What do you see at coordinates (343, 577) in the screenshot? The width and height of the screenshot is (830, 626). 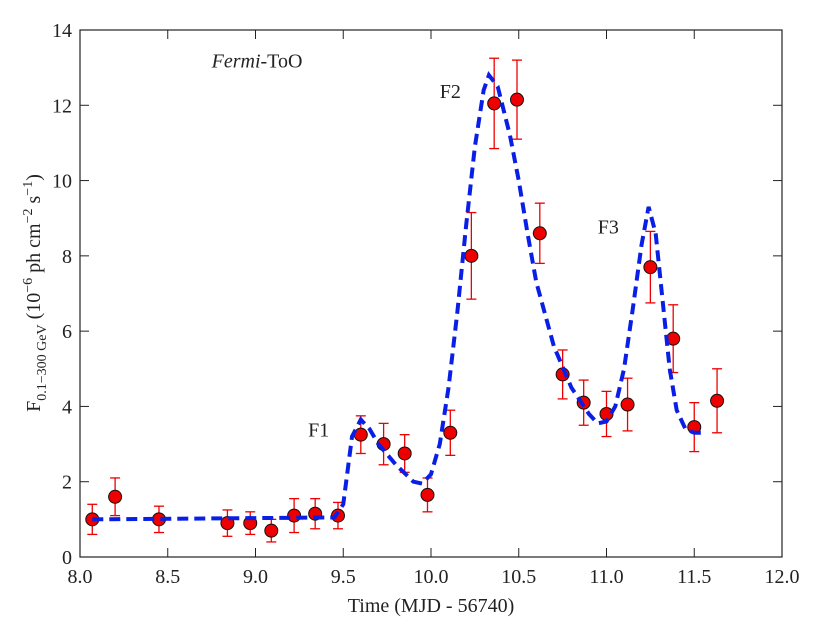 I see `x-tick-label: 9.5` at bounding box center [343, 577].